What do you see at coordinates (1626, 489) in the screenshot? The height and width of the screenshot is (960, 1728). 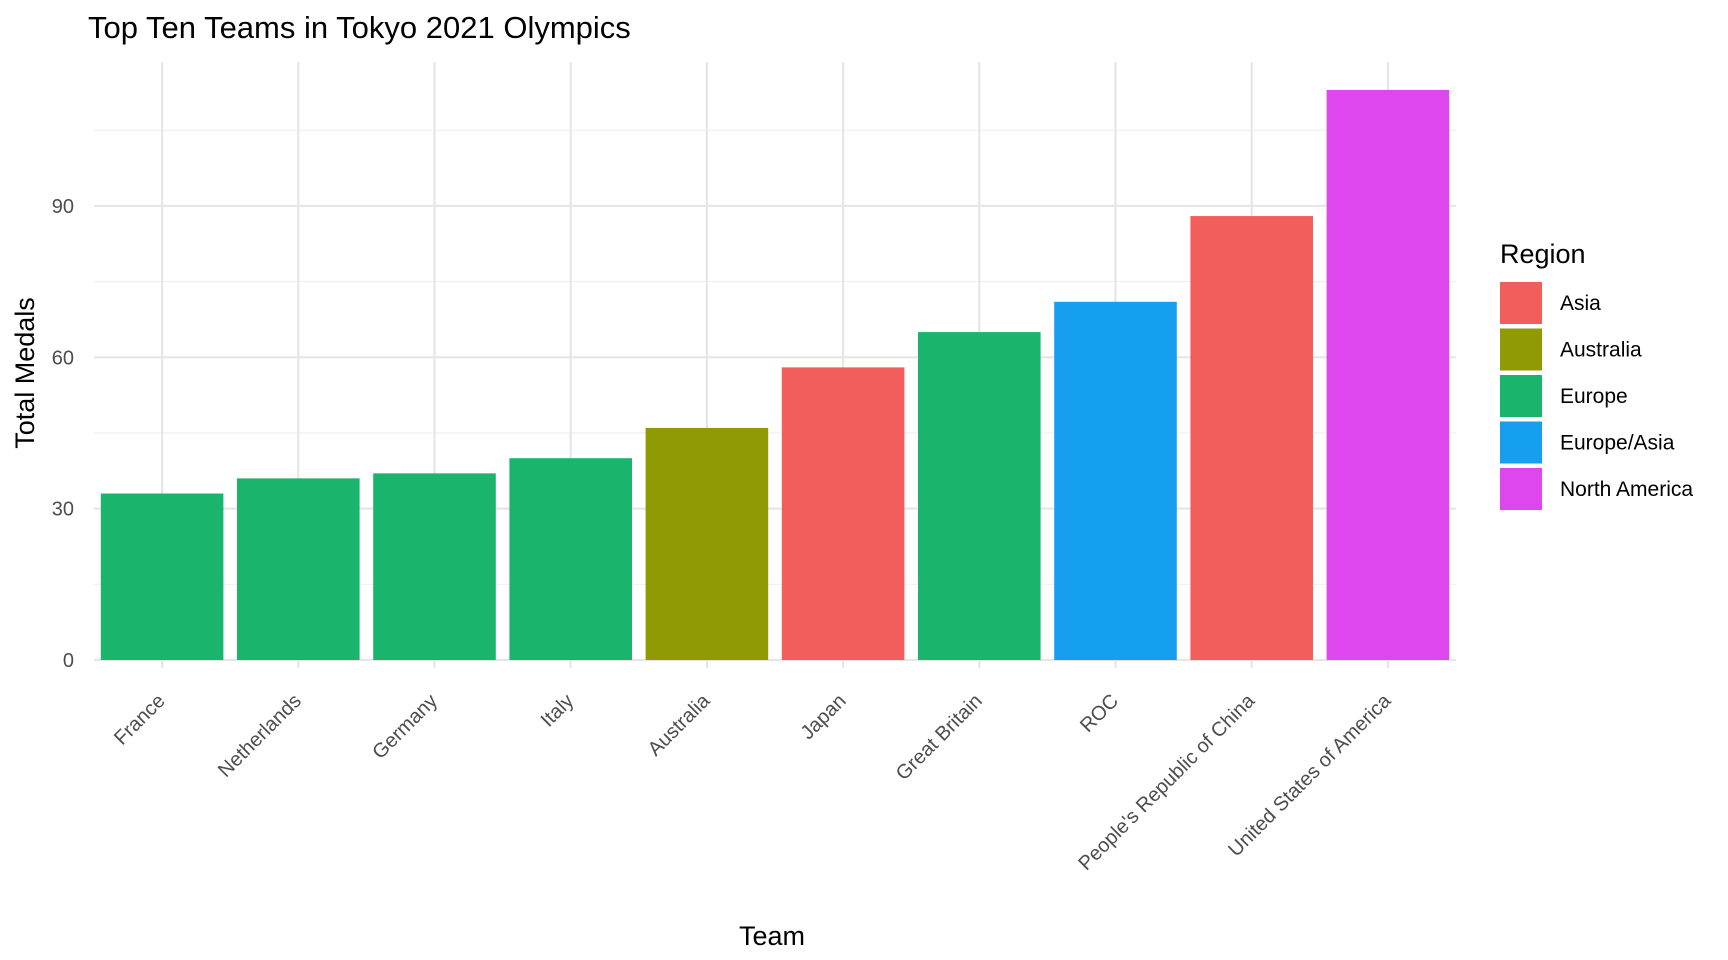 I see `legend-label: North America` at bounding box center [1626, 489].